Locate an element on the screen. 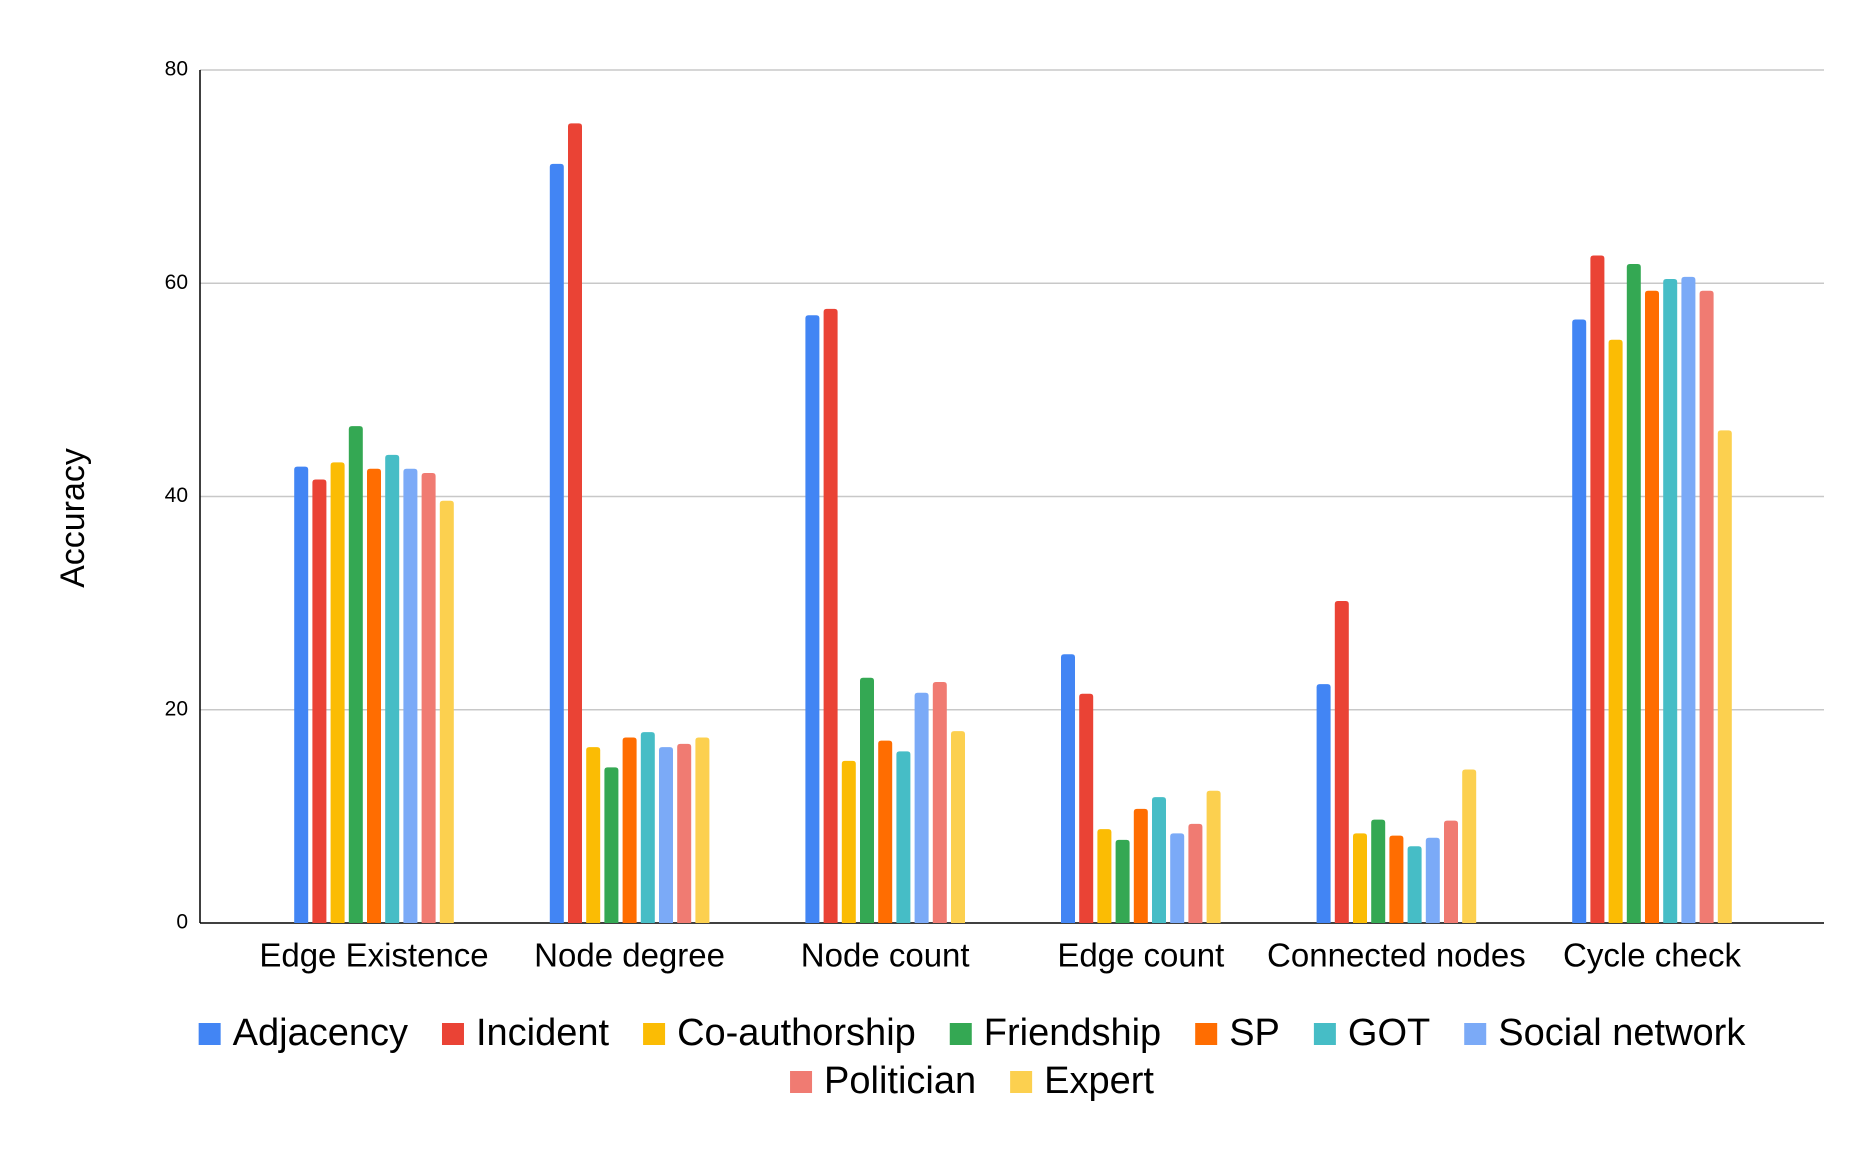  y-tick-label: 80 is located at coordinates (176, 69).